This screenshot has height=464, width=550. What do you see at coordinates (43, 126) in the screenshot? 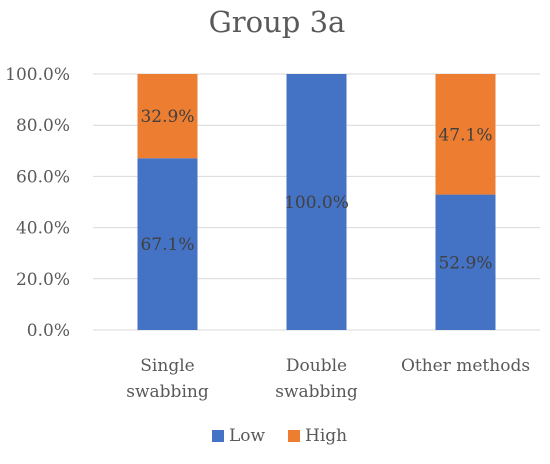
I see `y-tick-label: 80.0%` at bounding box center [43, 126].